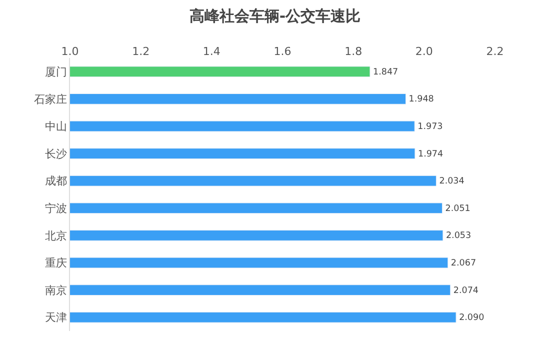  I want to click on data-label: 1.948, so click(421, 99).